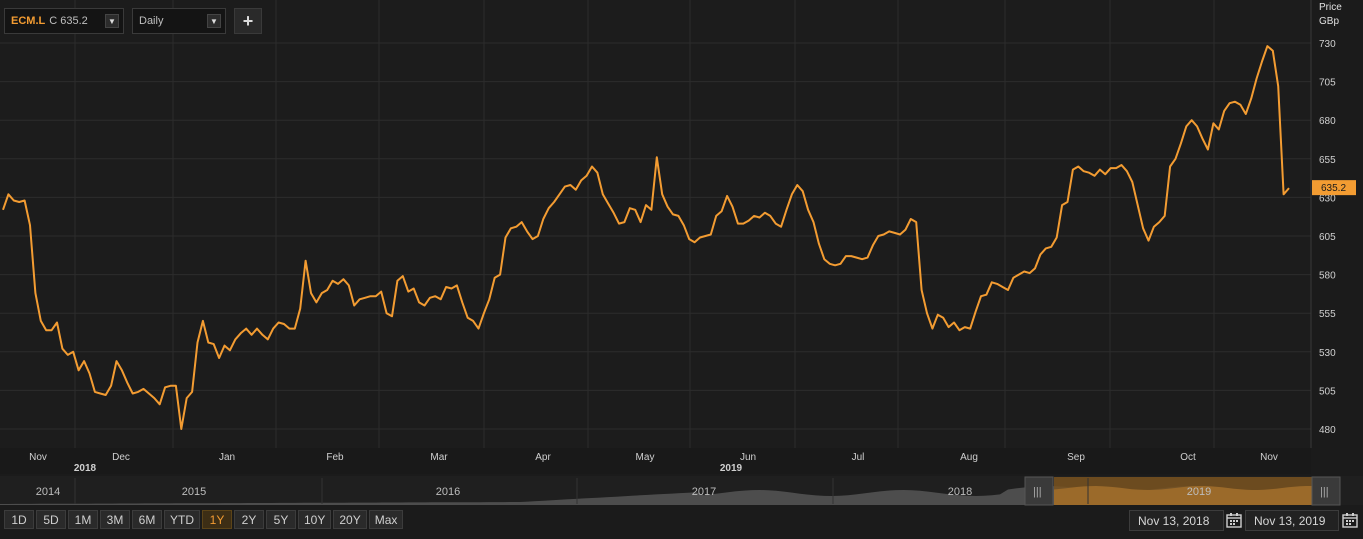  What do you see at coordinates (68, 21) in the screenshot?
I see `close-price-label: C 635.2` at bounding box center [68, 21].